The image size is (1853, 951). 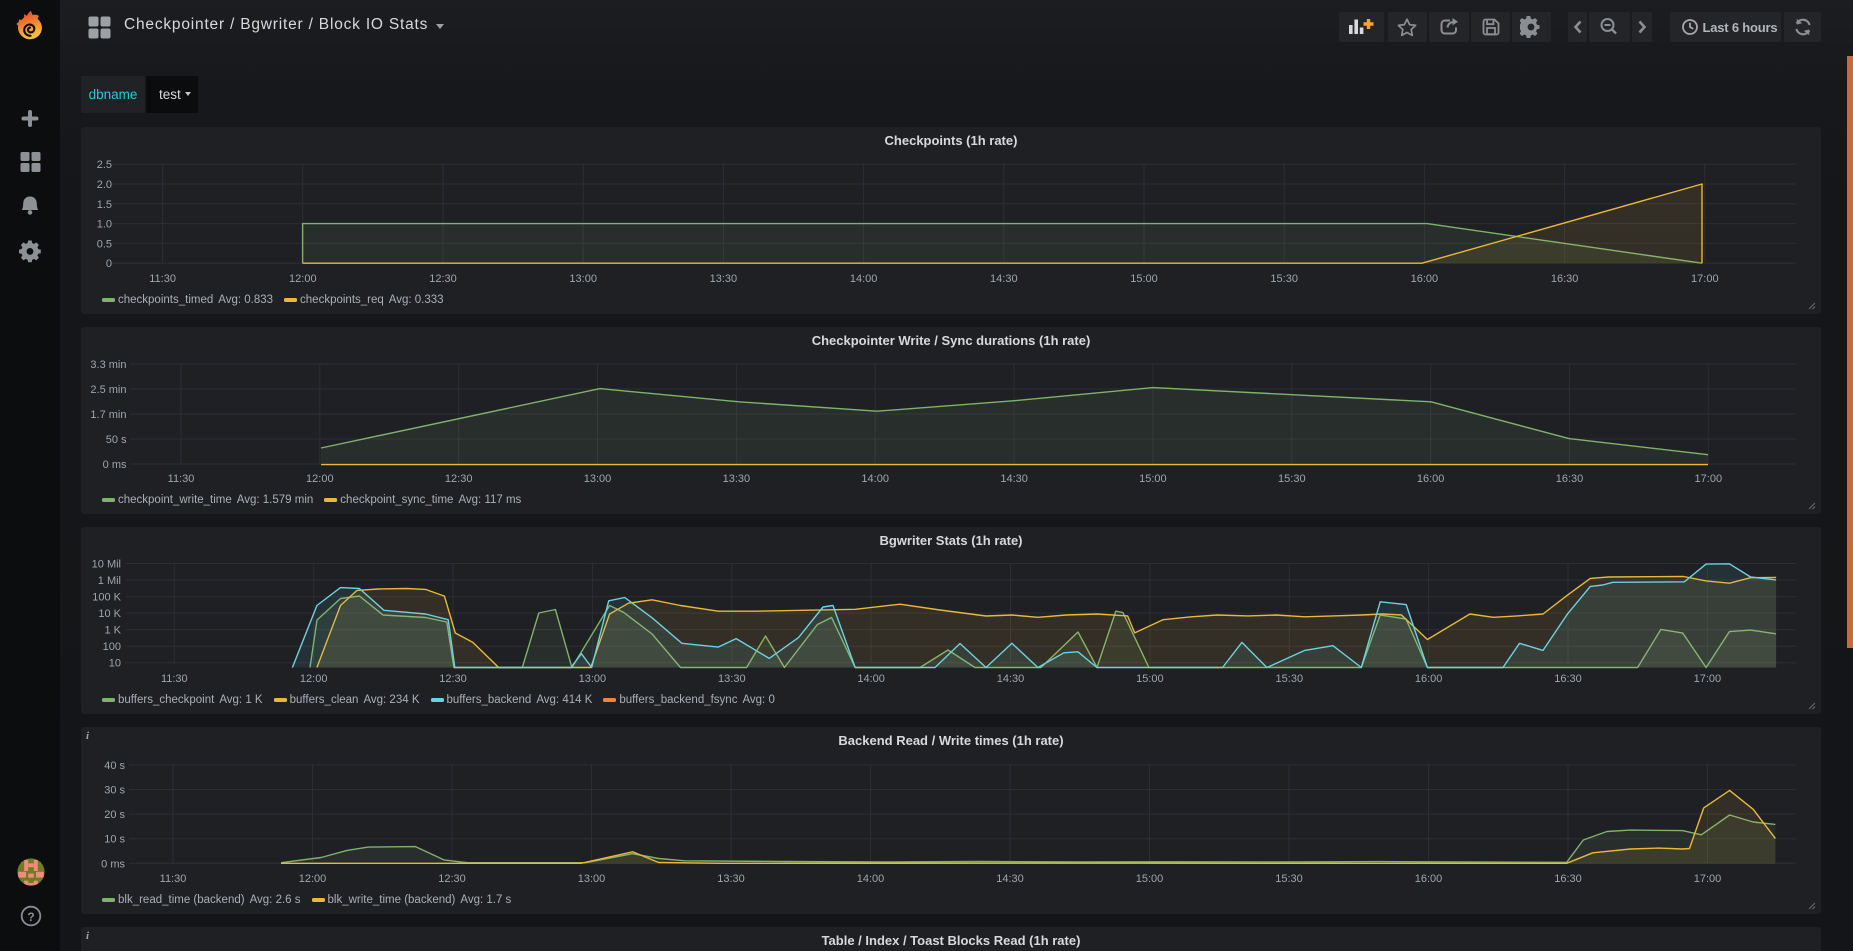 What do you see at coordinates (116, 440) in the screenshot?
I see `svg-text: 50 s` at bounding box center [116, 440].